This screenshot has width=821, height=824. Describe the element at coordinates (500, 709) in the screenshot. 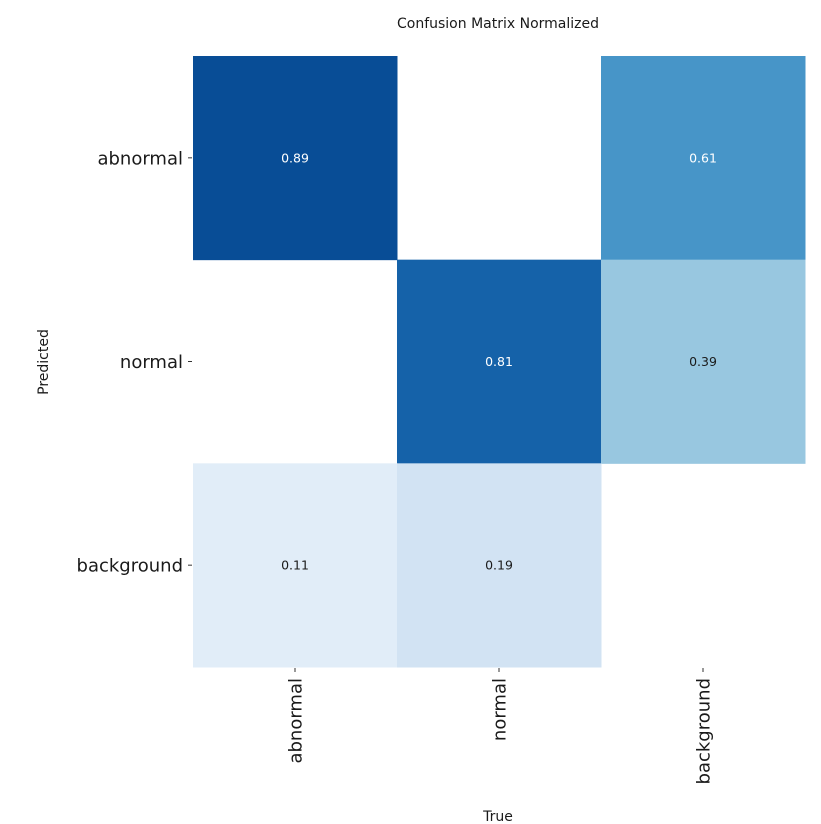

I see `x-tick-label-normal: normal` at that location.